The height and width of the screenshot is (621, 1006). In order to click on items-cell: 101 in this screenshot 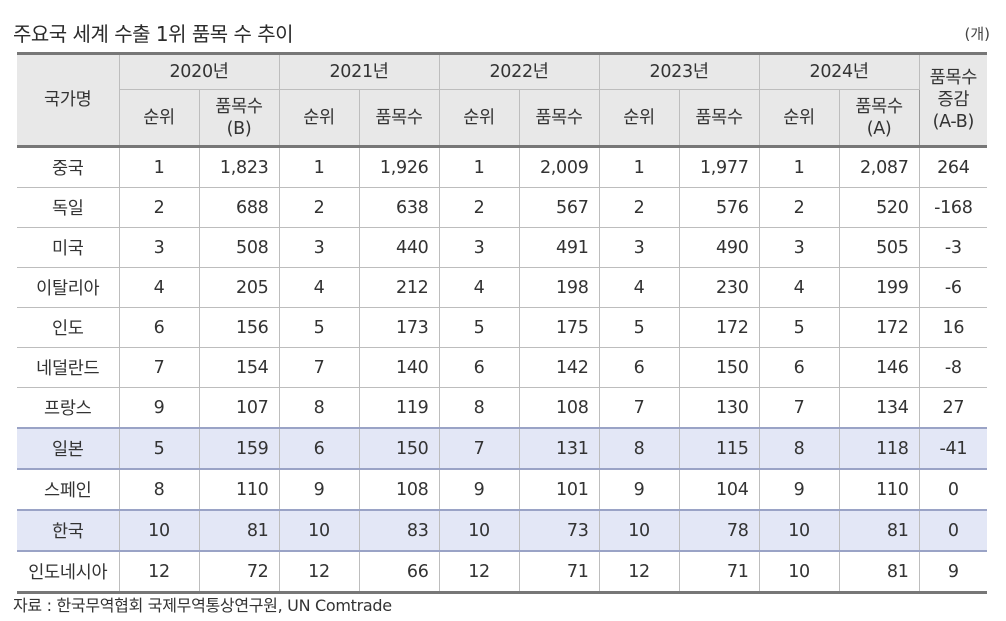, I will do `click(559, 489)`.